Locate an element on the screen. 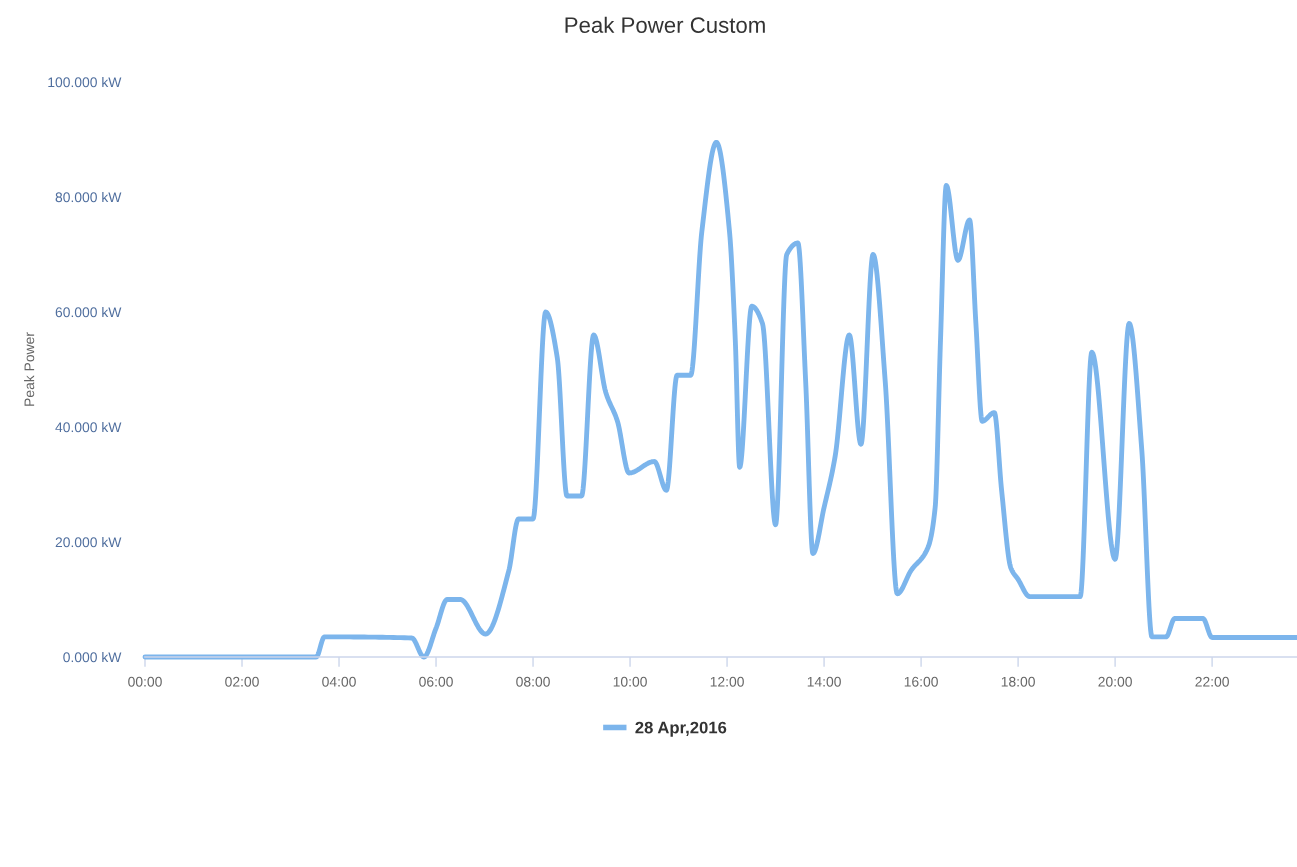  x-tick-label: 12:00 is located at coordinates (727, 681).